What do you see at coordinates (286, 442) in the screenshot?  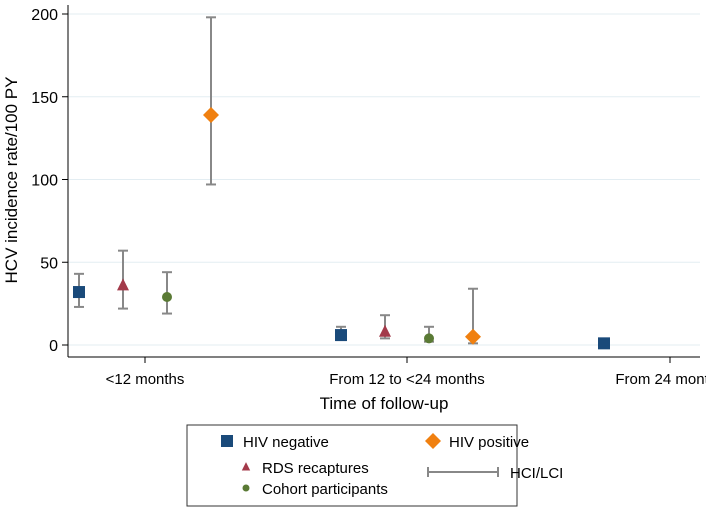 I see `legend-label: HIV negative` at bounding box center [286, 442].